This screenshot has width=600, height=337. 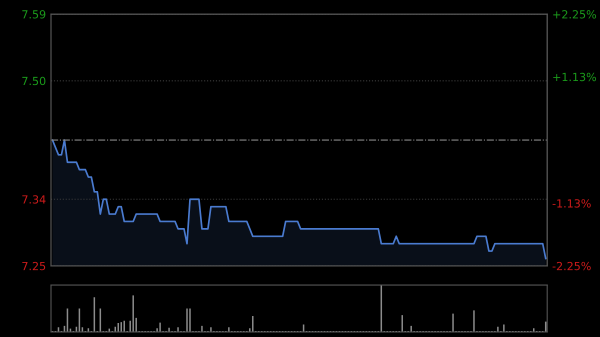 I want to click on y-tick-label: 7.34, so click(x=34, y=199).